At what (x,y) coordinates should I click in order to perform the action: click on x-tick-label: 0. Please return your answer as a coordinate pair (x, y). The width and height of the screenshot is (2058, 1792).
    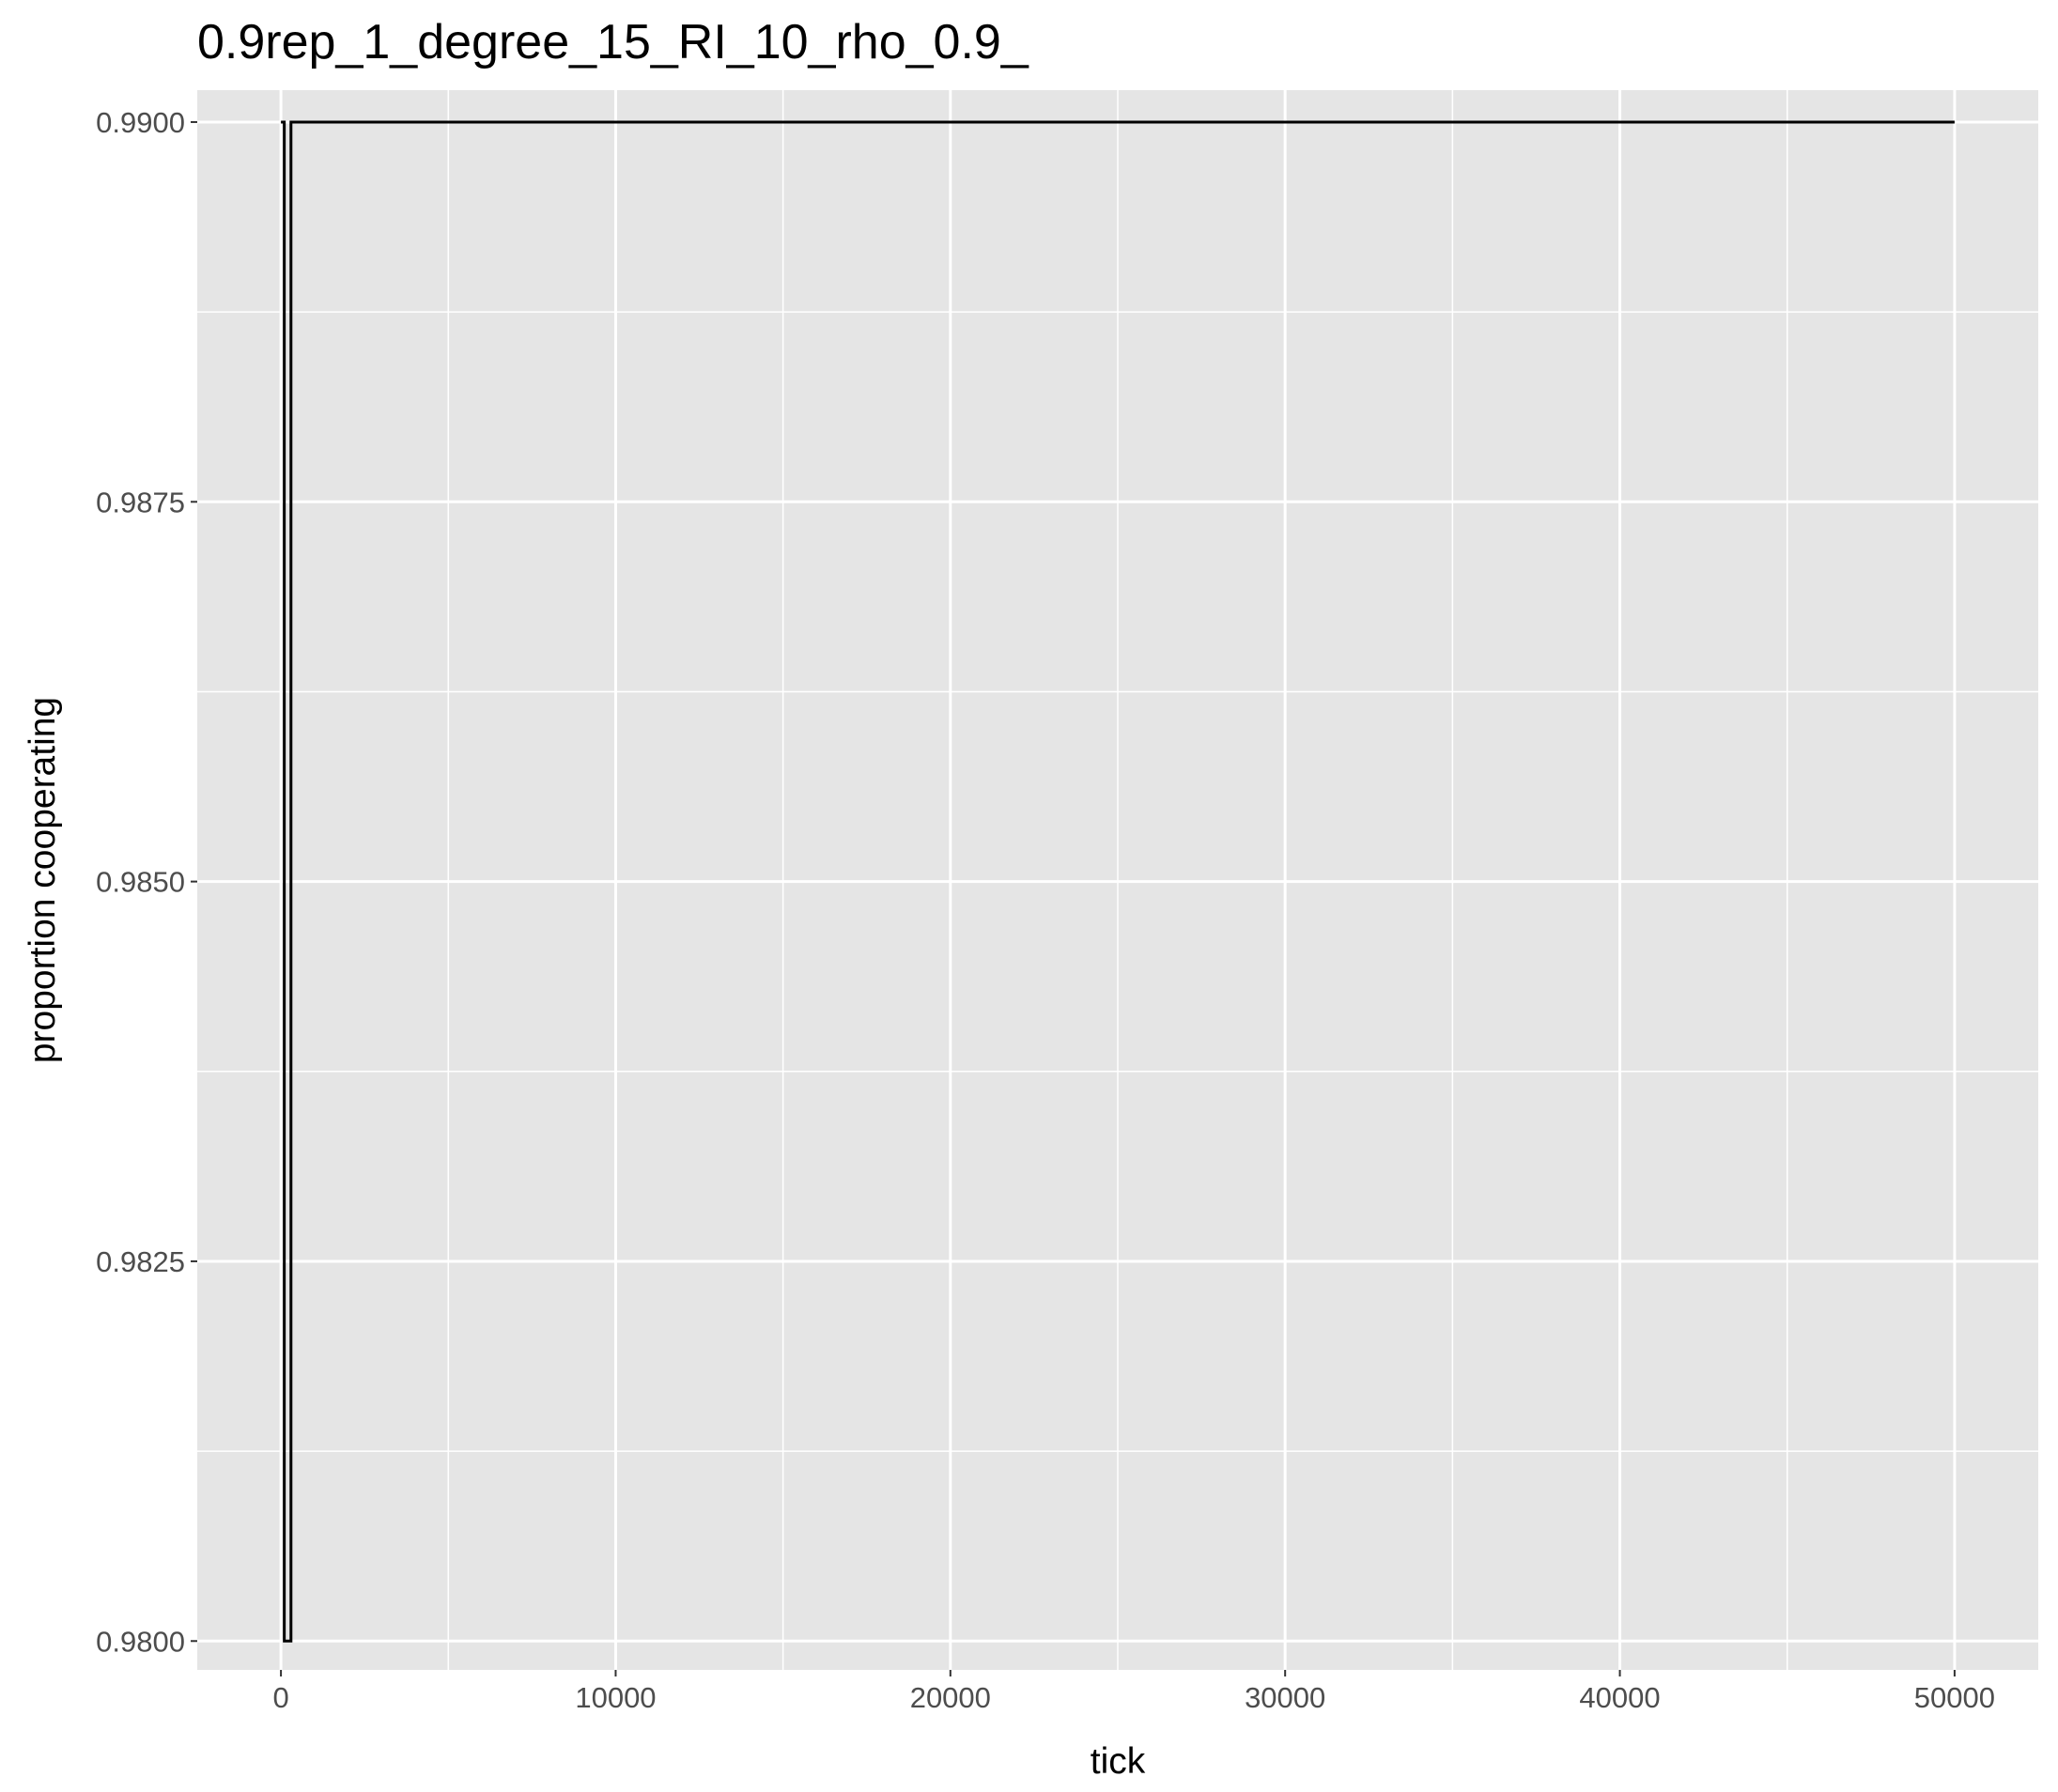
    Looking at the image, I should click on (280, 1697).